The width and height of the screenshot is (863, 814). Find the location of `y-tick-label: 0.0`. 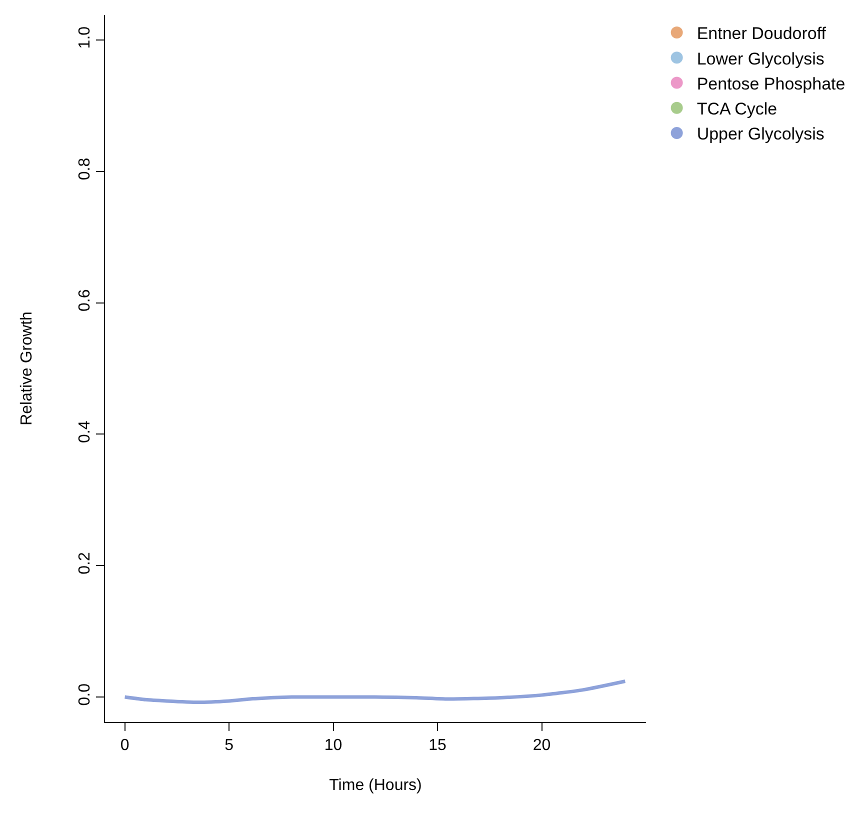

y-tick-label: 0.0 is located at coordinates (85, 694).